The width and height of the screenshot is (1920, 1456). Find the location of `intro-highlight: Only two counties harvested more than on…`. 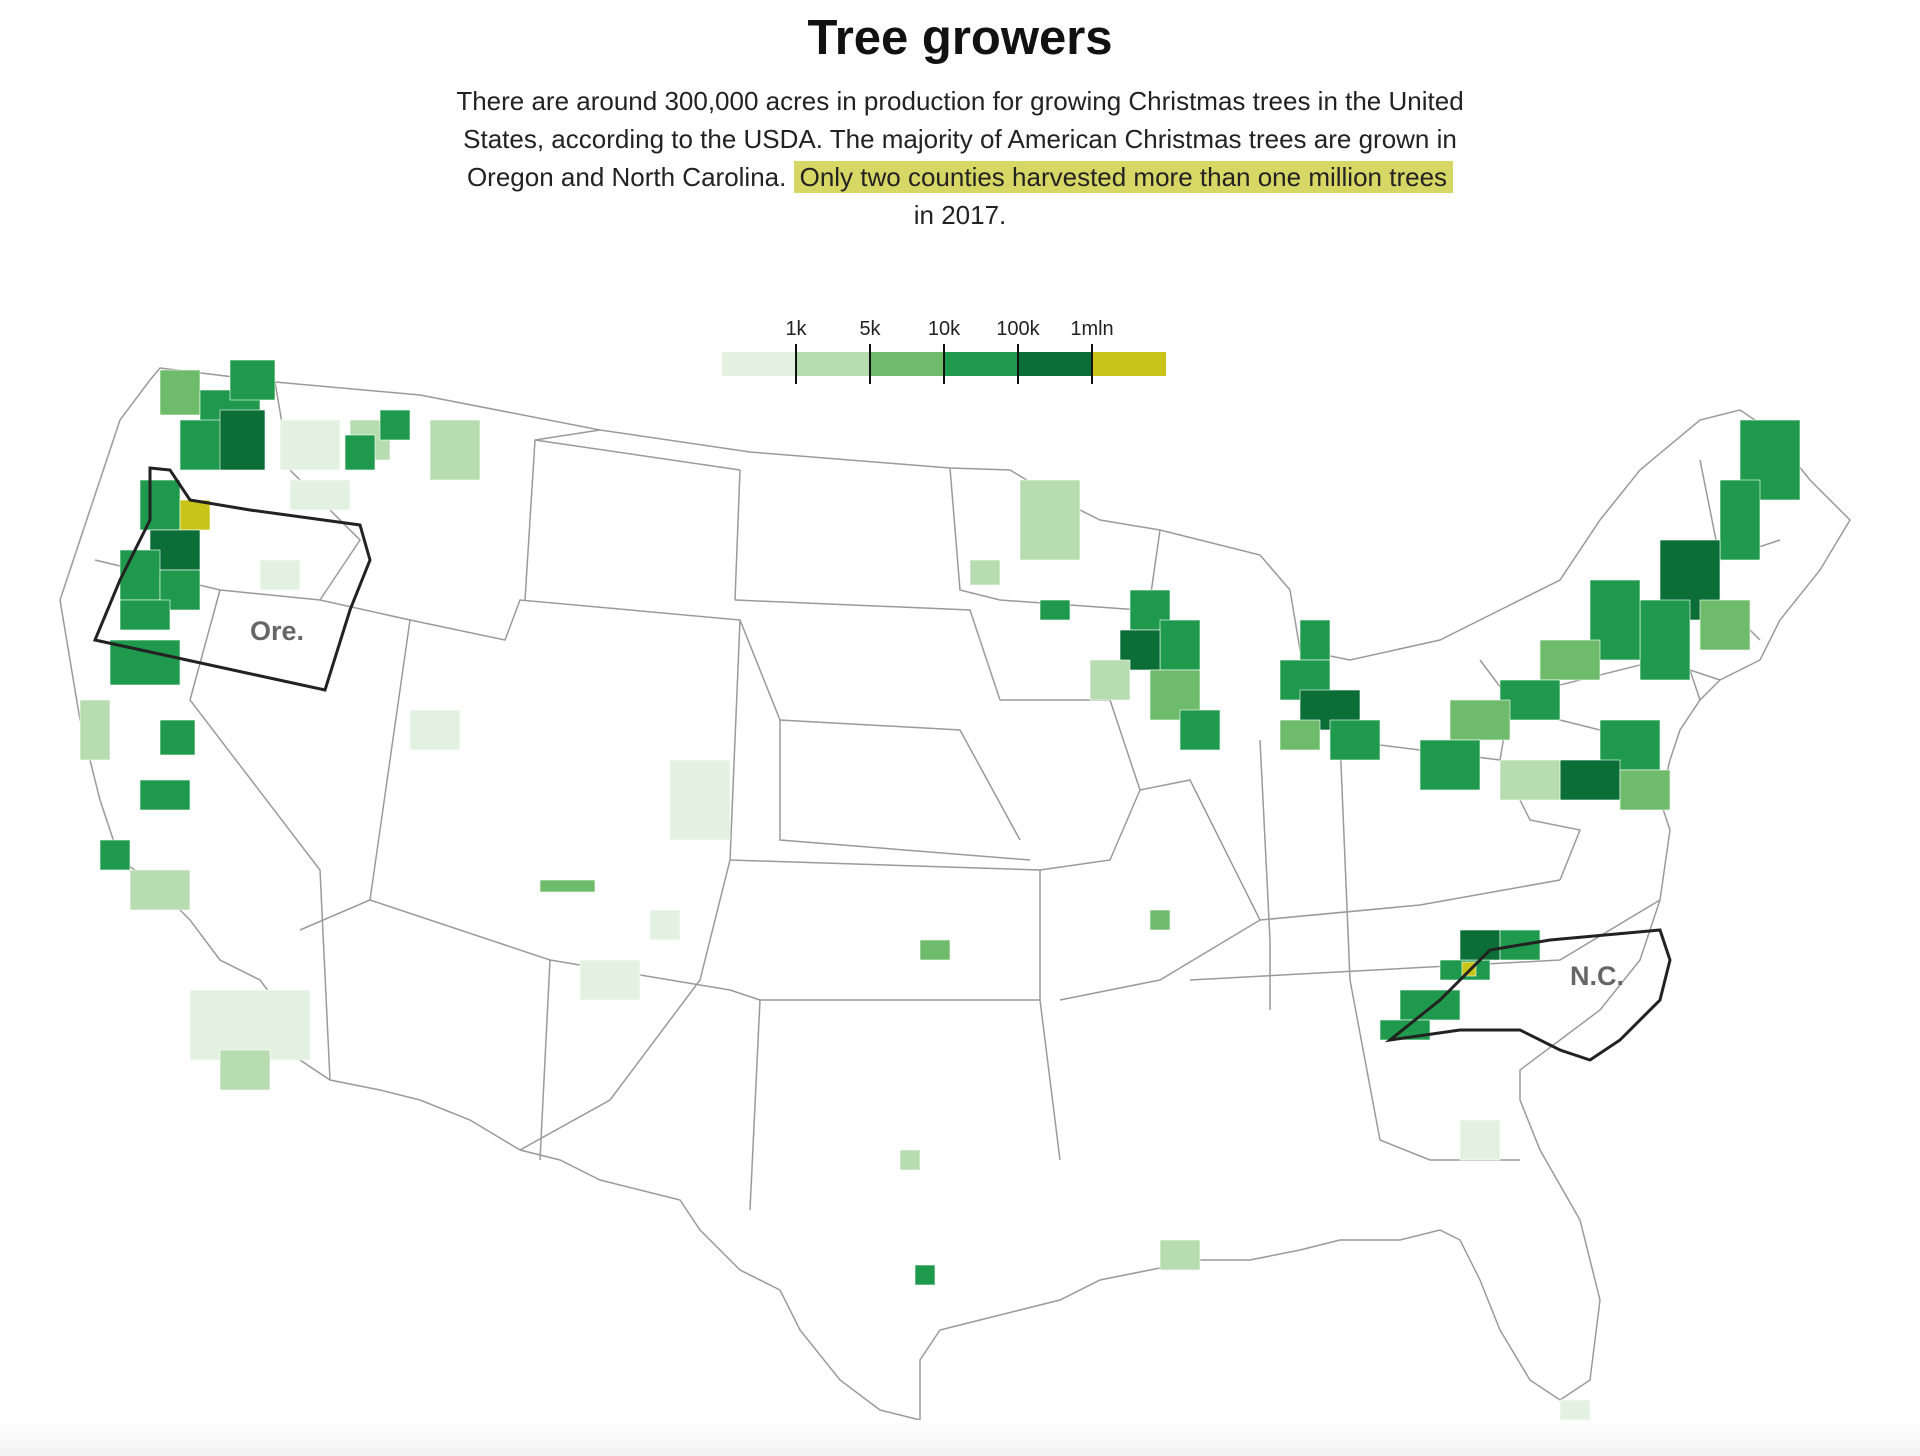

intro-highlight: Only two counties harvested more than on… is located at coordinates (1123, 177).